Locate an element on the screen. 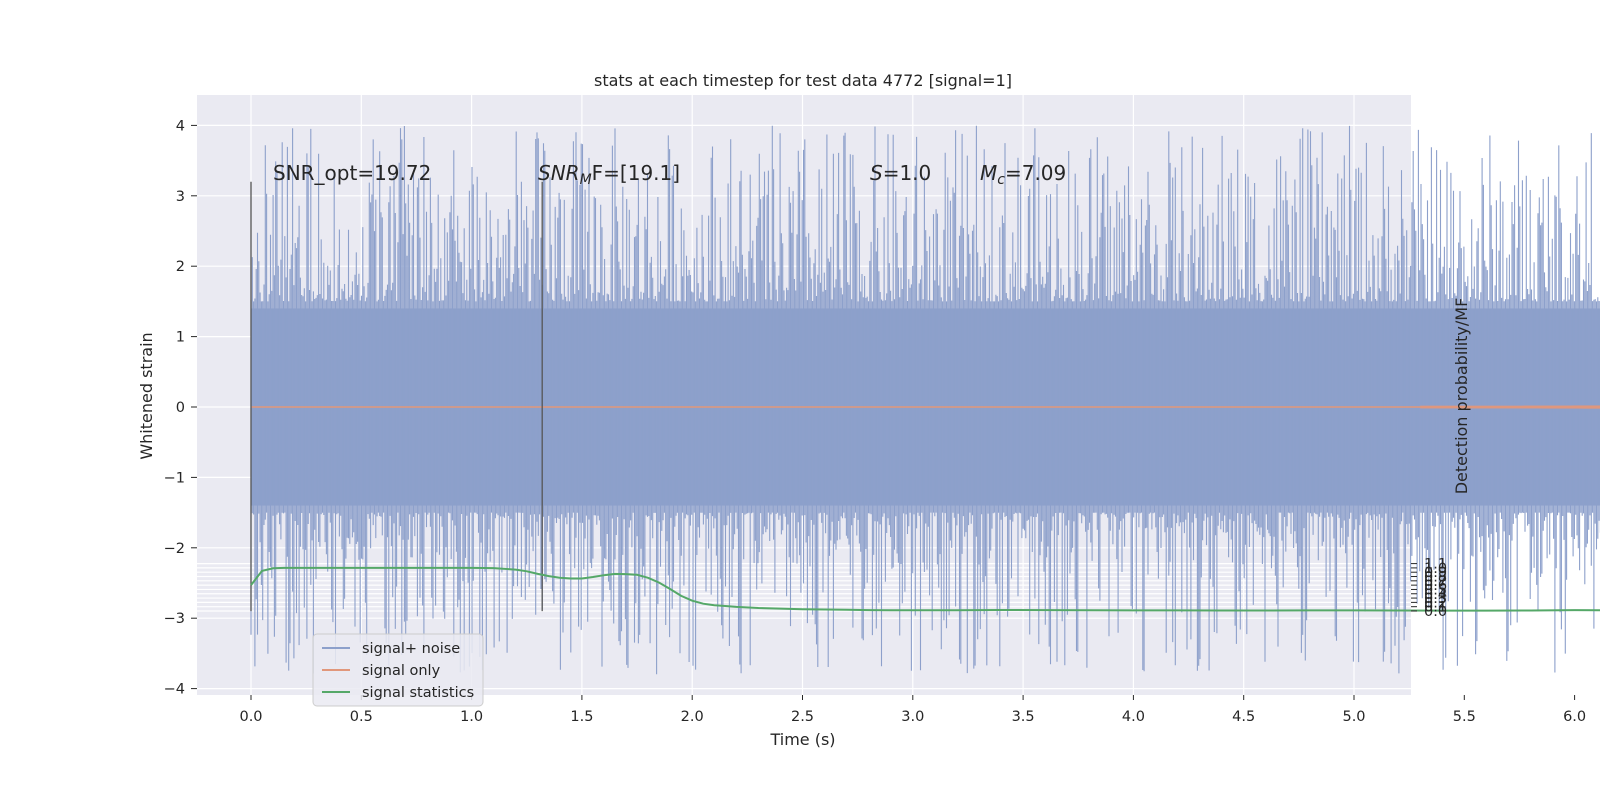 The height and width of the screenshot is (804, 1600). annotation-mc: Mc=7.09 is located at coordinates (1023, 174).